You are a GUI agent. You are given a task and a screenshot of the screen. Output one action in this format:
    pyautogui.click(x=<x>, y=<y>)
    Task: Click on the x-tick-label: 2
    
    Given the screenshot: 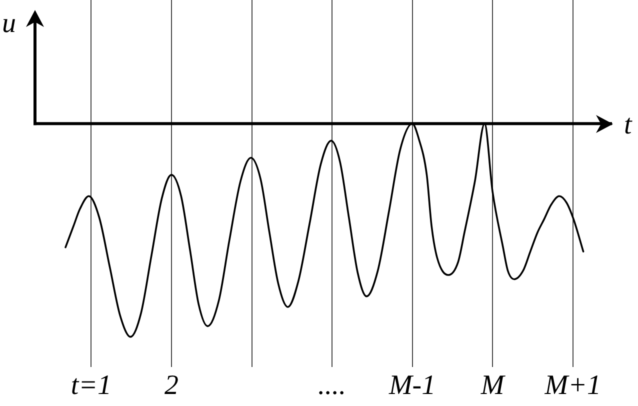 What is the action you would take?
    pyautogui.click(x=171, y=385)
    